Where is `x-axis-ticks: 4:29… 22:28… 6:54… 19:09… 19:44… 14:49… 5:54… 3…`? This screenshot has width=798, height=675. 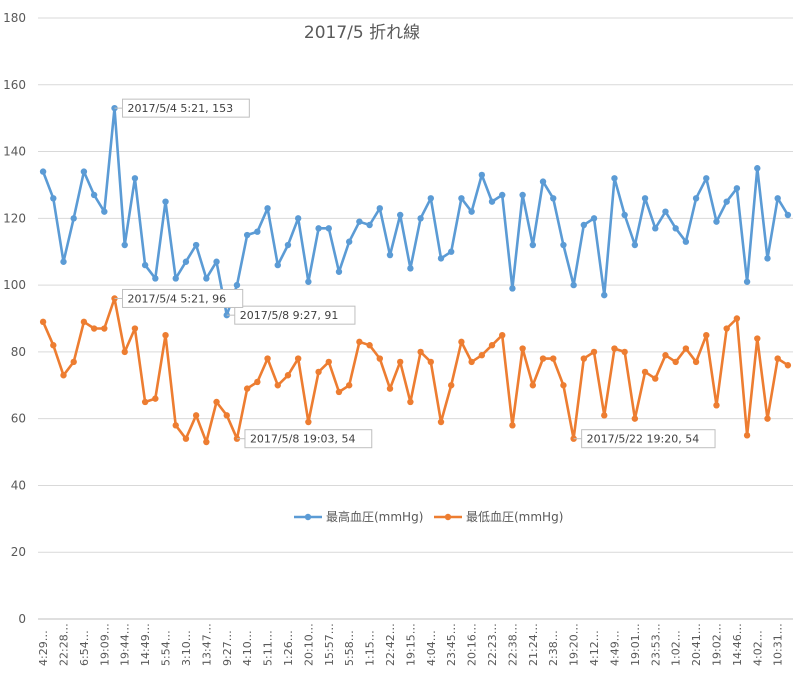
x-axis-ticks: 4:29… 22:28… 6:54… 19:09… 19:44… 14:49… 5:54… 3… is located at coordinates (411, 644).